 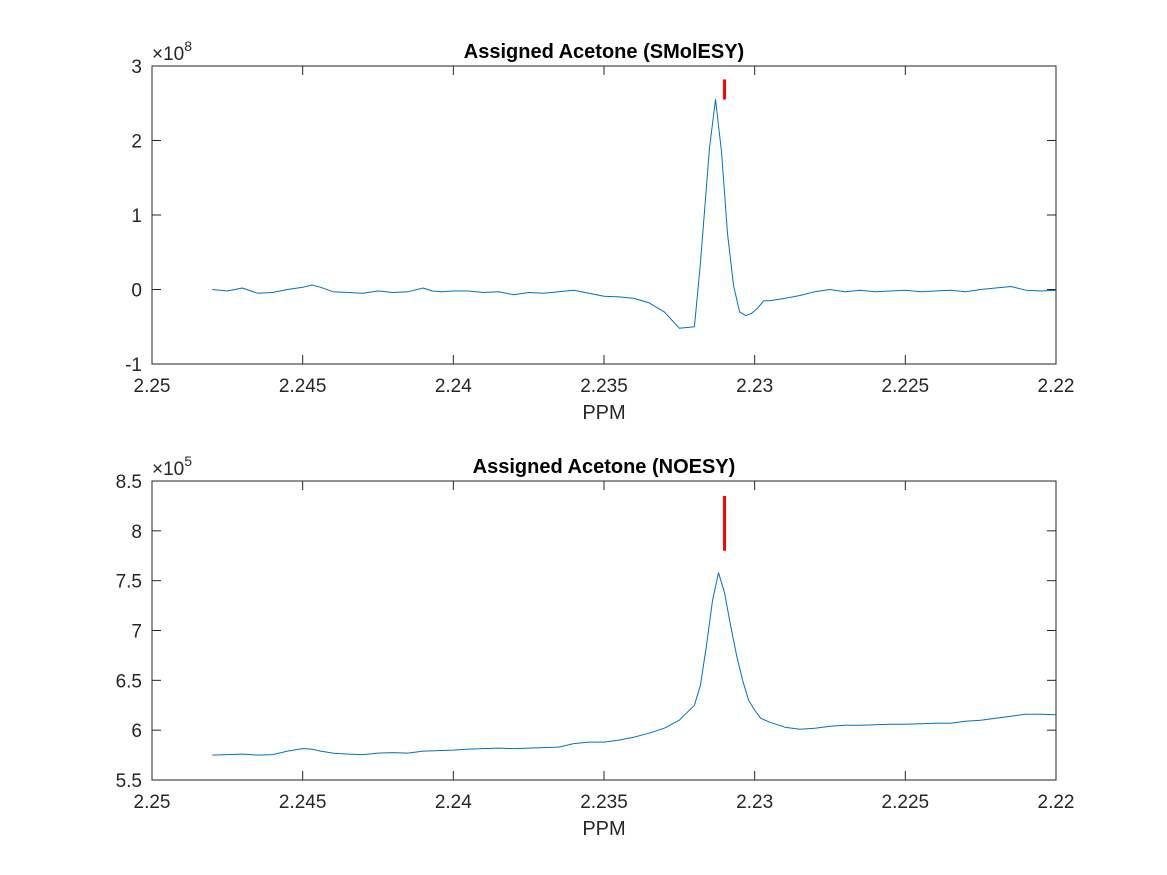 What do you see at coordinates (604, 52) in the screenshot?
I see `chart-title: Assigned Acetone (SMolESY)` at bounding box center [604, 52].